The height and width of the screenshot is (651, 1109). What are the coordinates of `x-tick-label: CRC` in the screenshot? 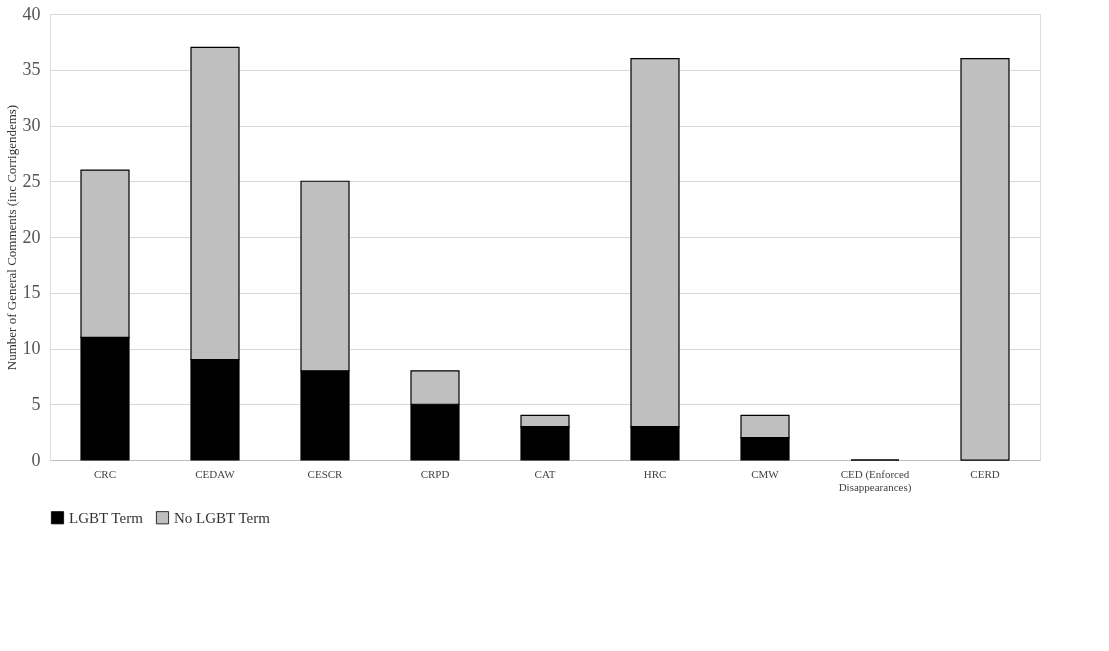 It's located at (105, 473).